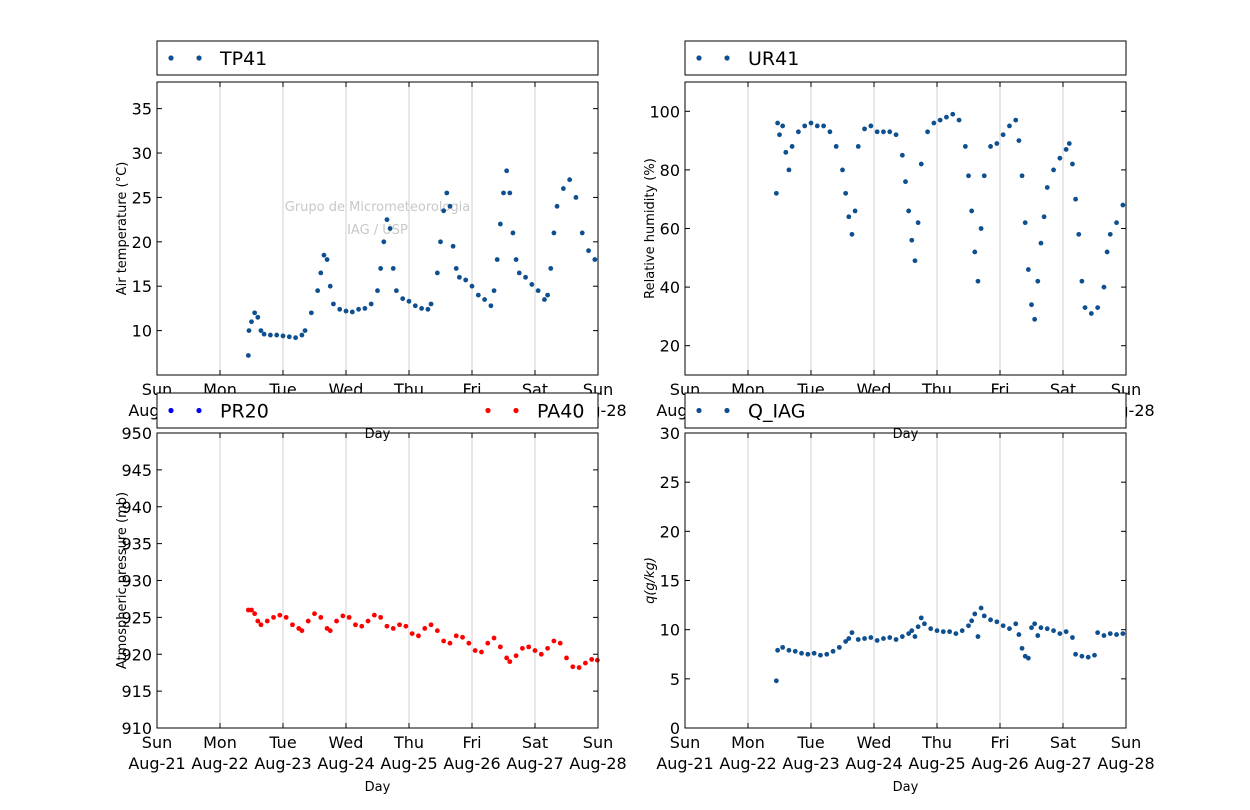 The height and width of the screenshot is (810, 1250). Describe the element at coordinates (421, 263) in the screenshot. I see `series-TP41` at that location.